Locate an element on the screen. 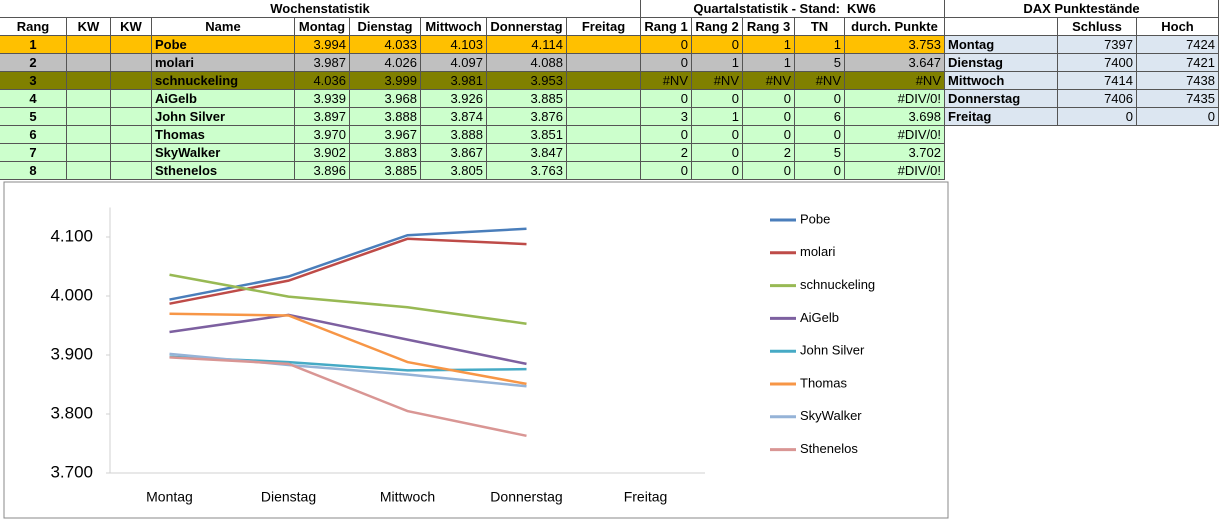  day-score: 3.926 is located at coordinates (454, 99).